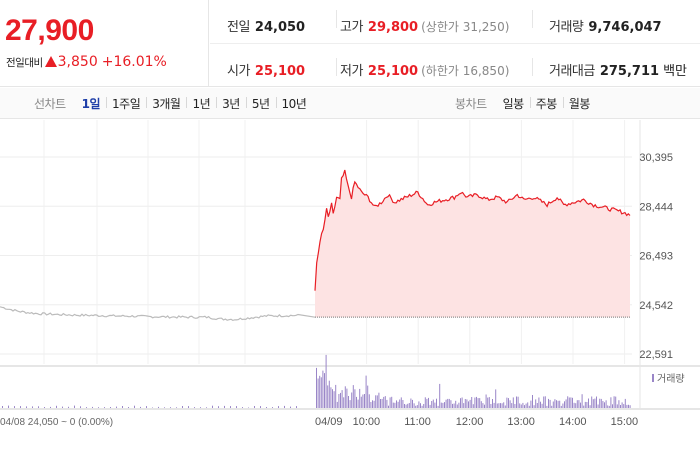 The image size is (700, 450). Describe the element at coordinates (393, 27) in the screenshot. I see `high-value: 29,800` at that location.